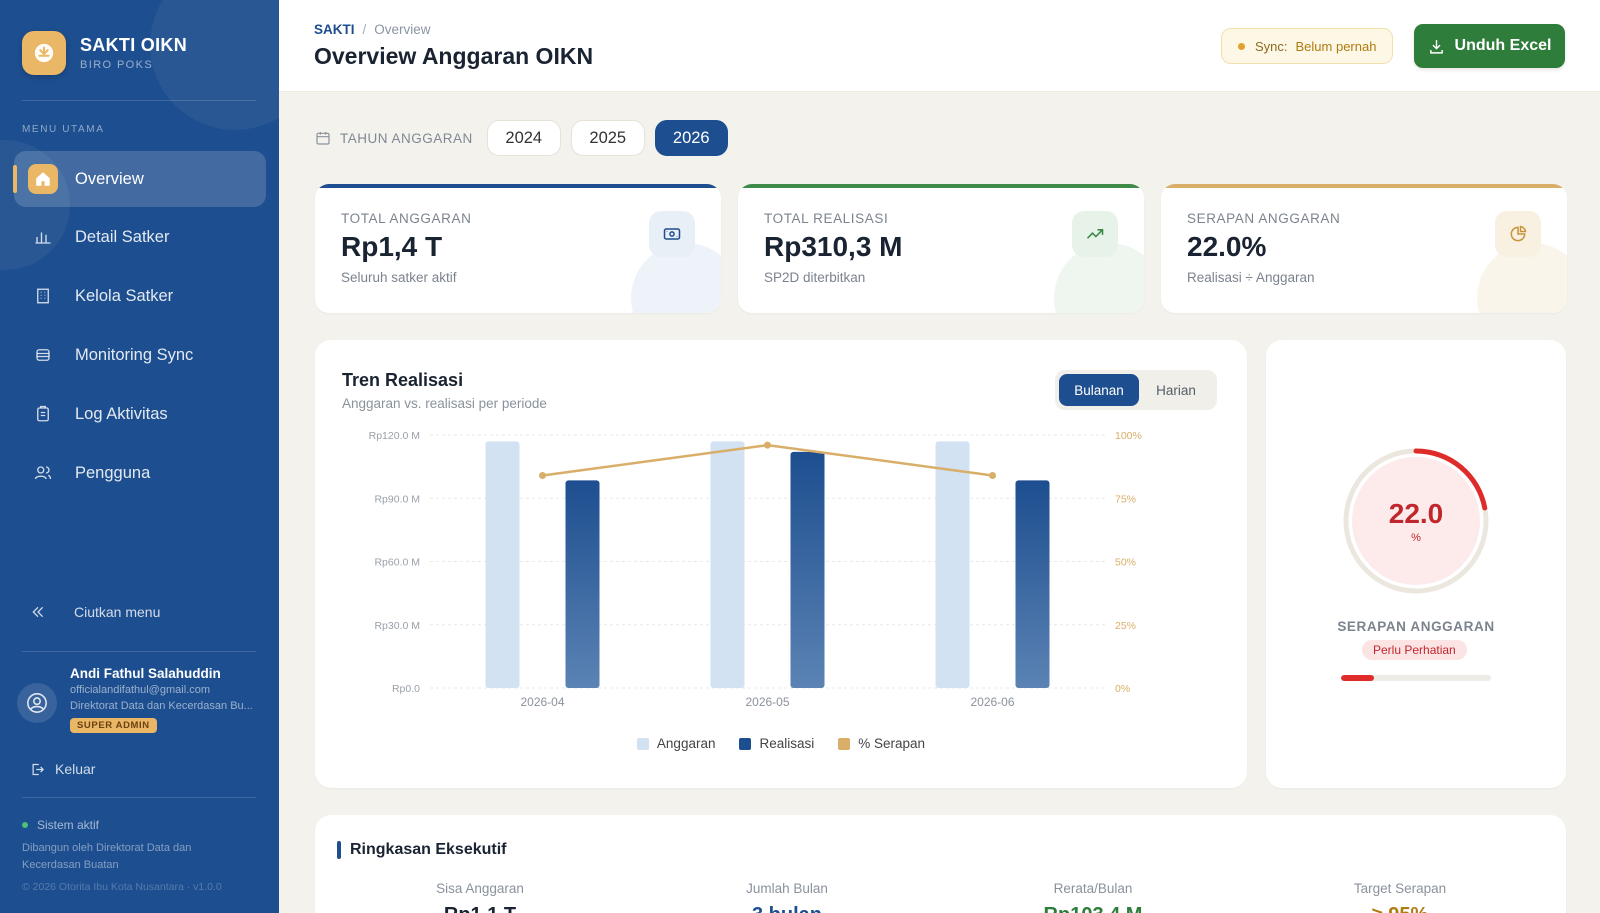  Describe the element at coordinates (406, 689) in the screenshot. I see `y-left-tick-label: Rp0.0` at that location.